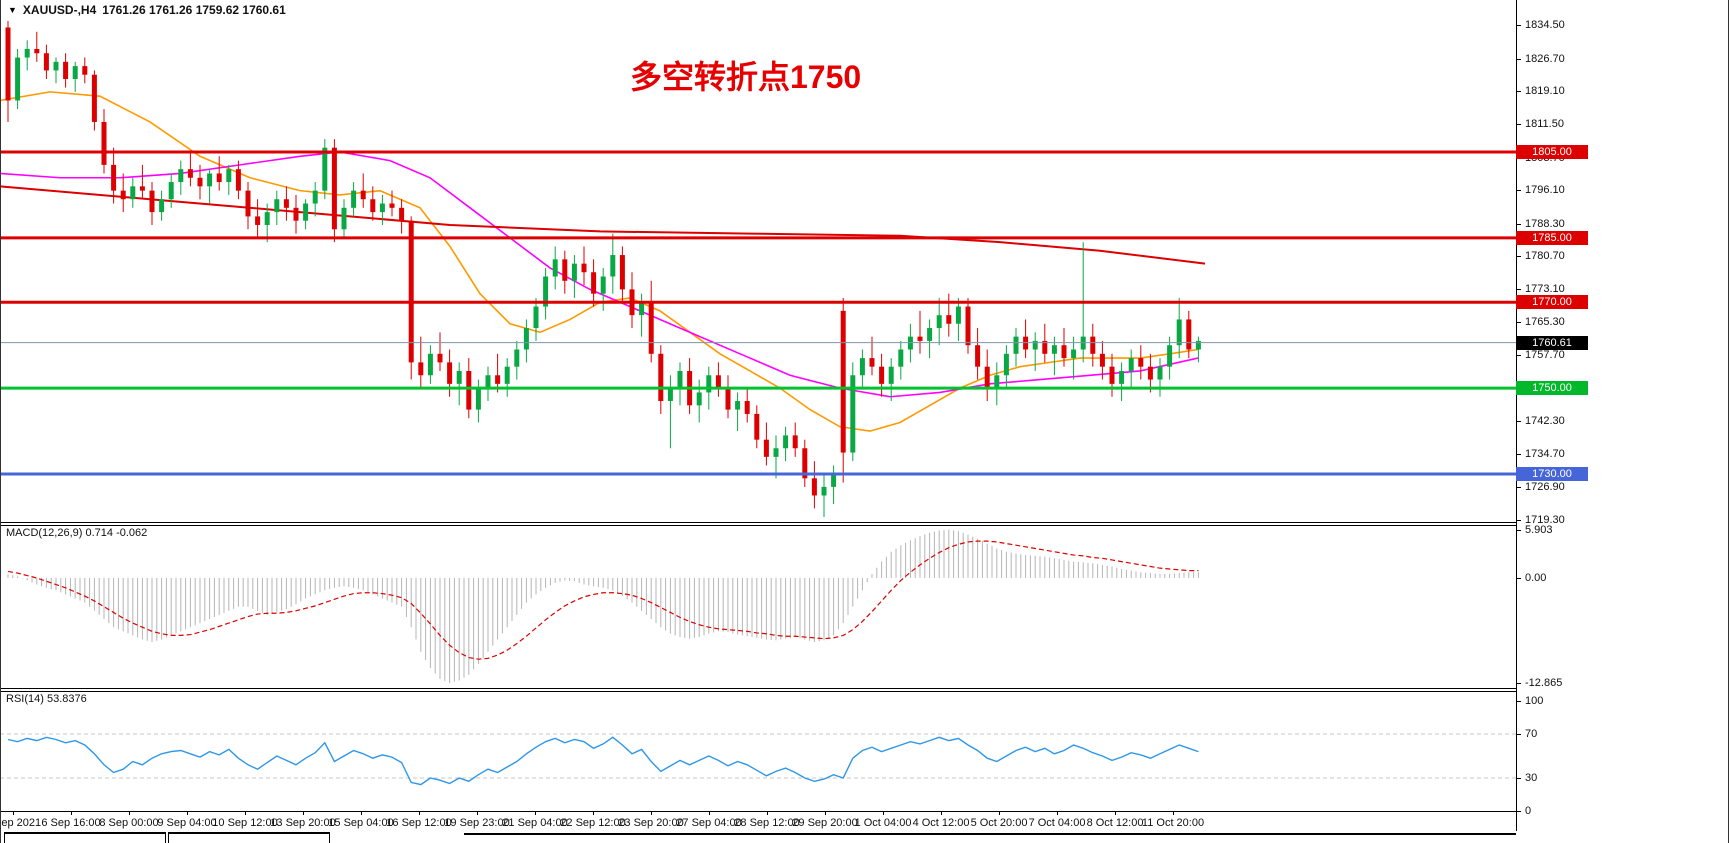  I want to click on time-tick-label: 15 Sep 04:00, so click(361, 823).